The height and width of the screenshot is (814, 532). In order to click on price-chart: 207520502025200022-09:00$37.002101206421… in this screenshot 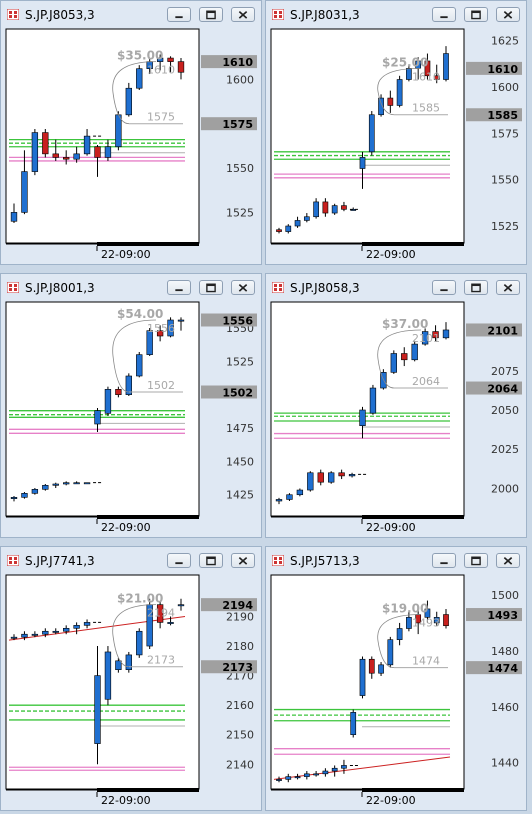, I will do `click(396, 418)`.